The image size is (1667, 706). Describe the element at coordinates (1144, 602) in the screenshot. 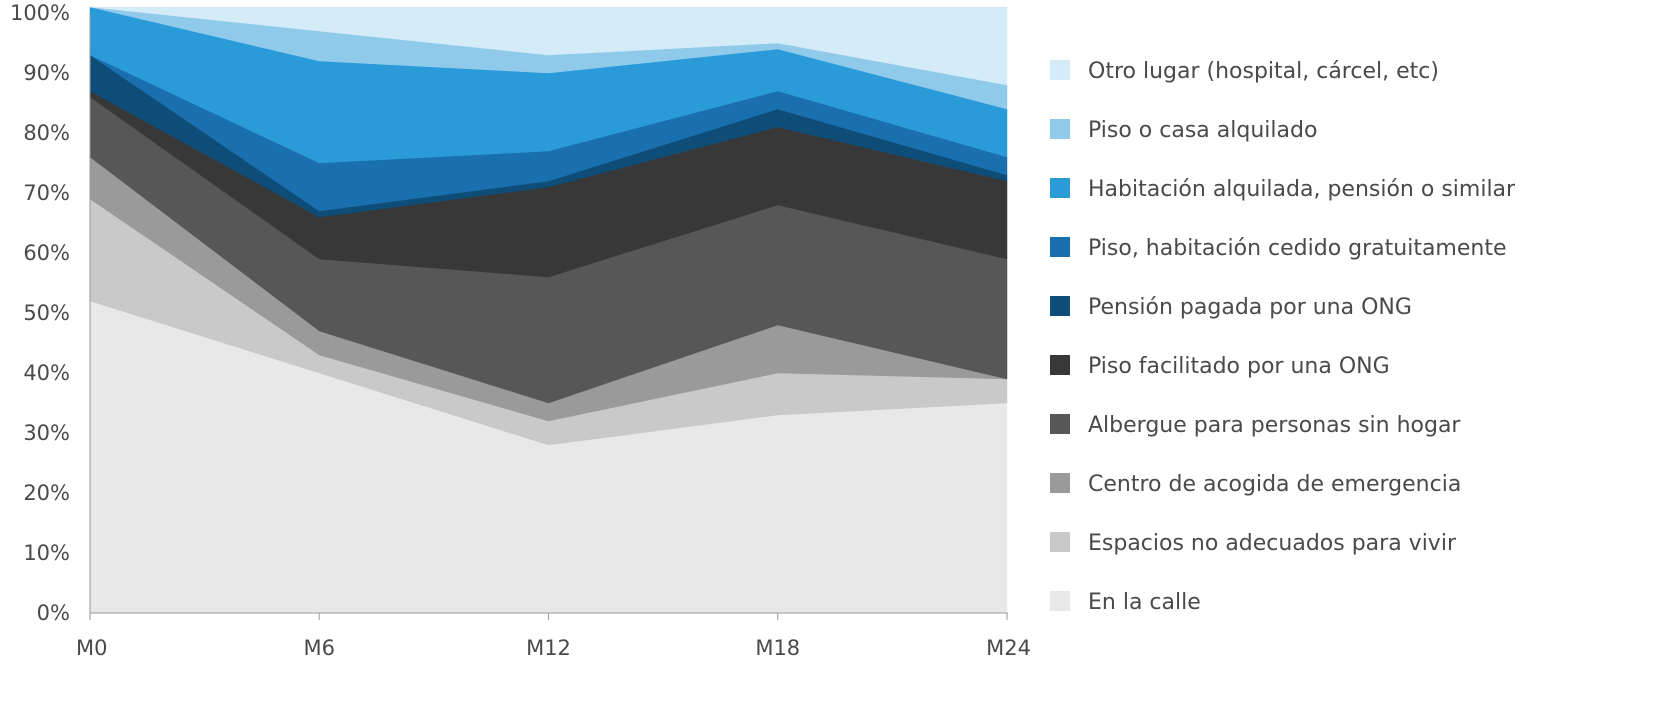

I see `legend-label: En la calle` at that location.